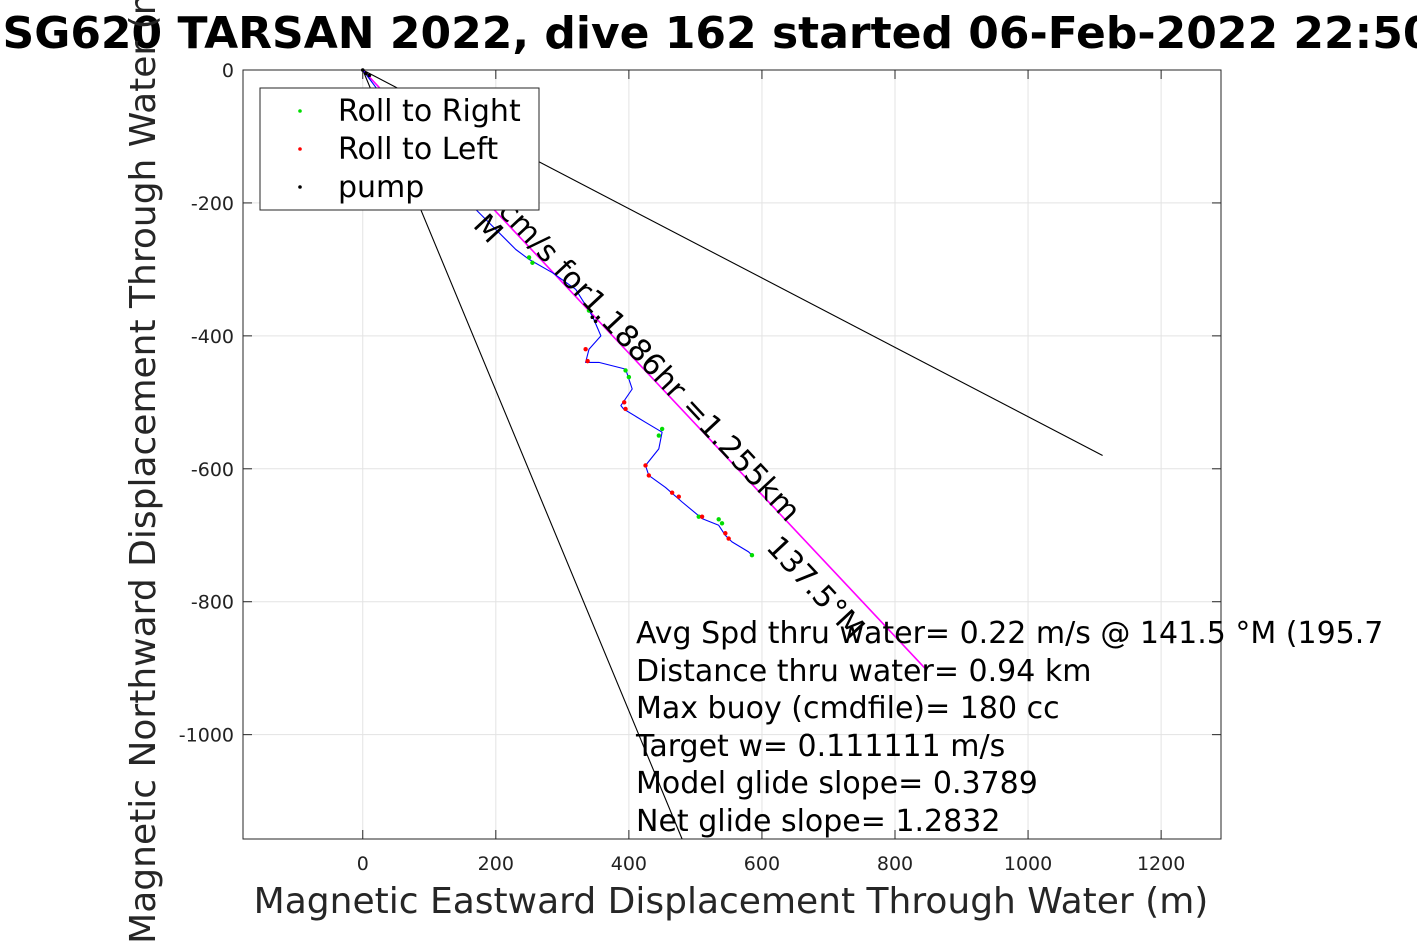 The image size is (1417, 945). What do you see at coordinates (300, 187) in the screenshot?
I see `legend-marker-pump` at bounding box center [300, 187].